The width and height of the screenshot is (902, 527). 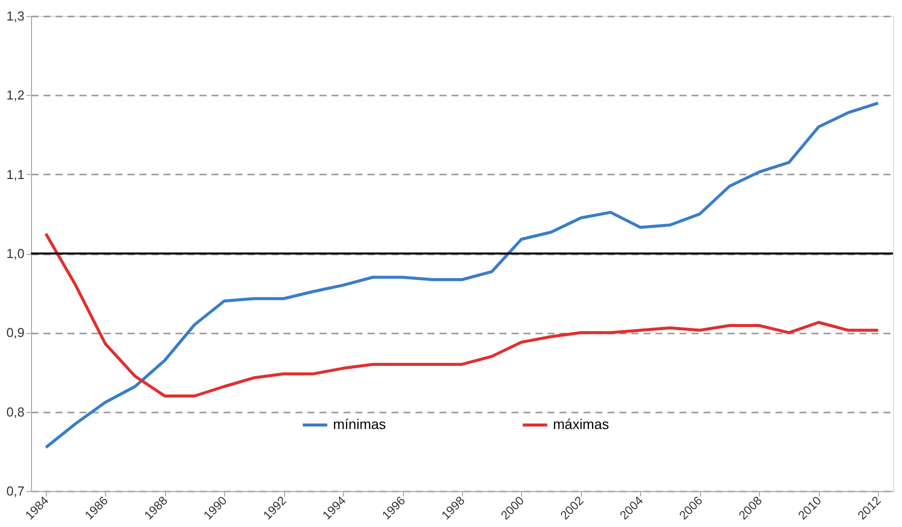 I want to click on legend-label: máximas, so click(x=581, y=424).